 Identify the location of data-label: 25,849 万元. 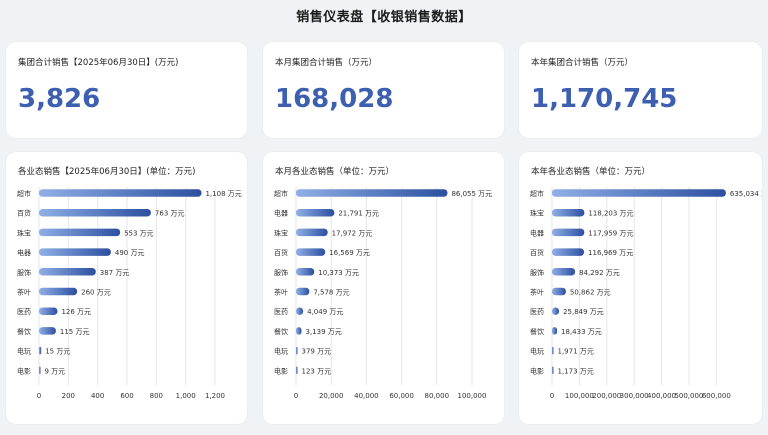
(583, 312).